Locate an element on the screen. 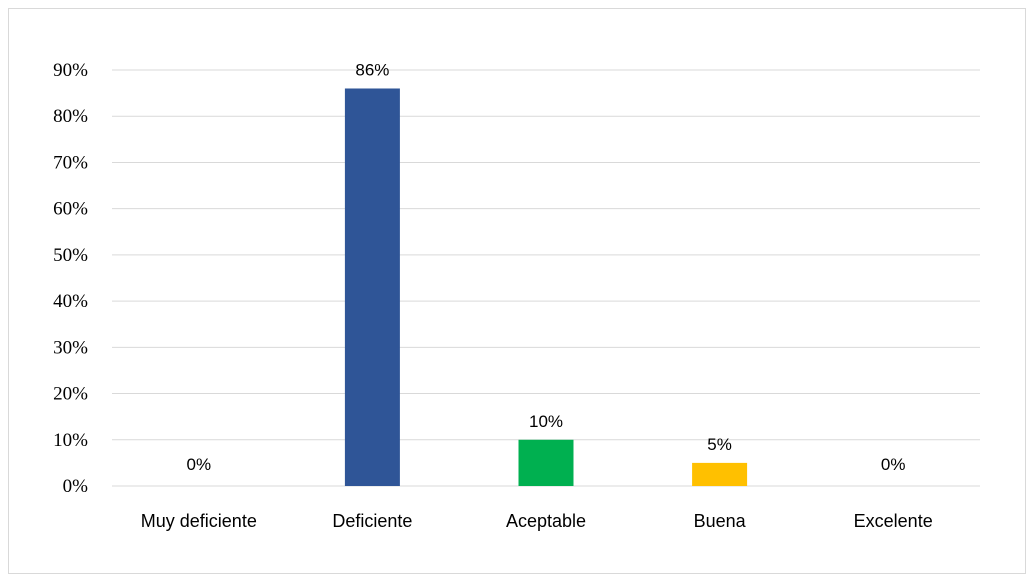 This screenshot has height=578, width=1030. y-tick-label: 20% is located at coordinates (70, 394).